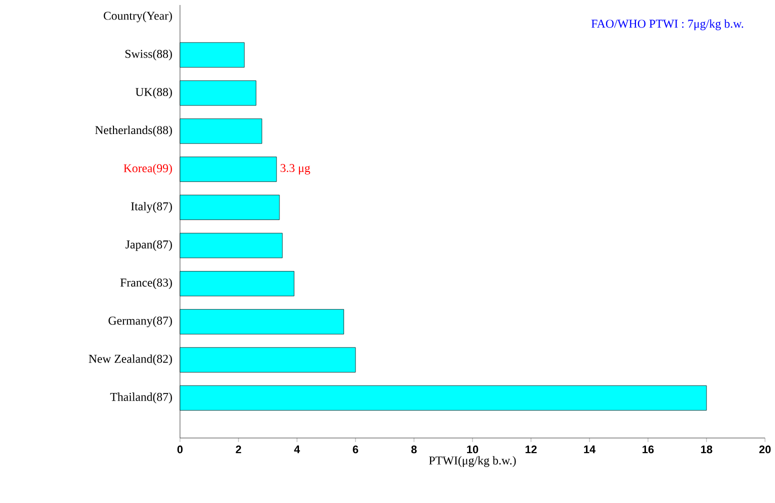 This screenshot has width=775, height=503. Describe the element at coordinates (590, 450) in the screenshot. I see `x-tick-label: 14` at that location.